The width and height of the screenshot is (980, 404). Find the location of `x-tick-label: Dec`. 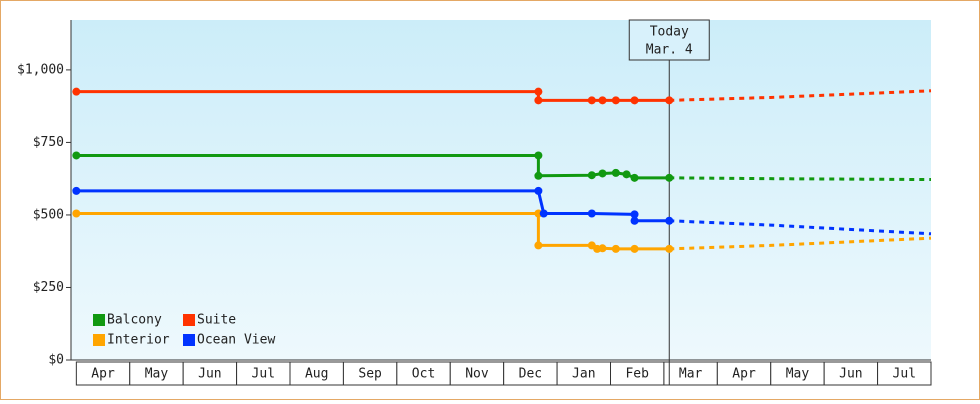

x-tick-label: Dec is located at coordinates (530, 374).